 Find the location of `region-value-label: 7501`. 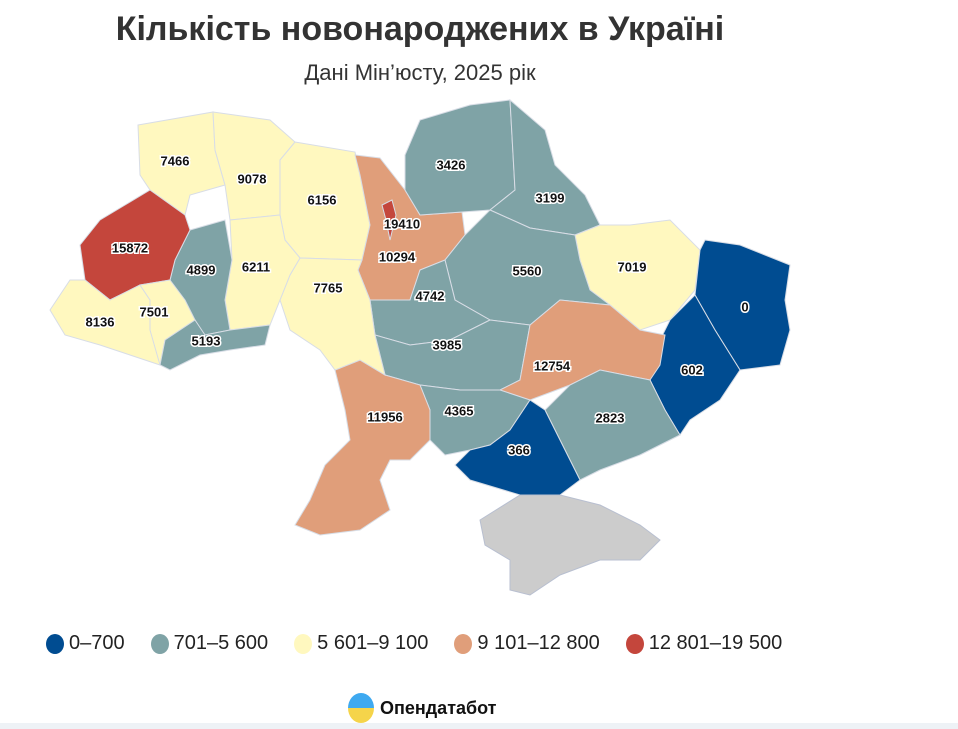

region-value-label: 7501 is located at coordinates (154, 311).